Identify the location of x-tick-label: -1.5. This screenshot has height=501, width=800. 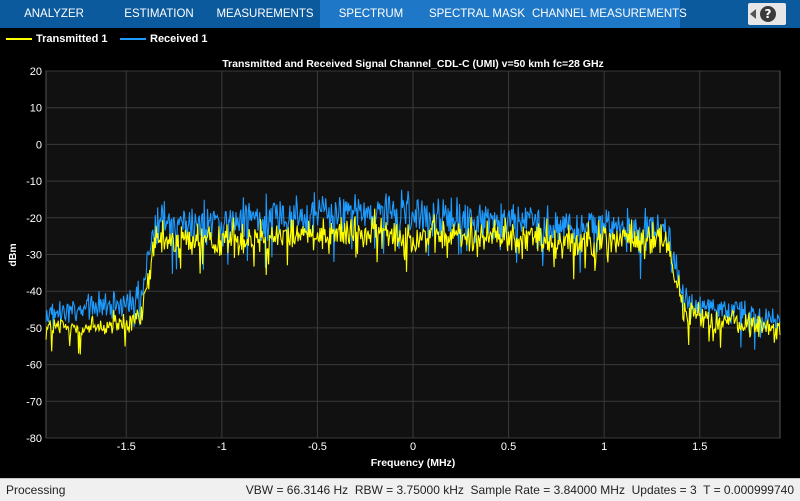
(126, 447).